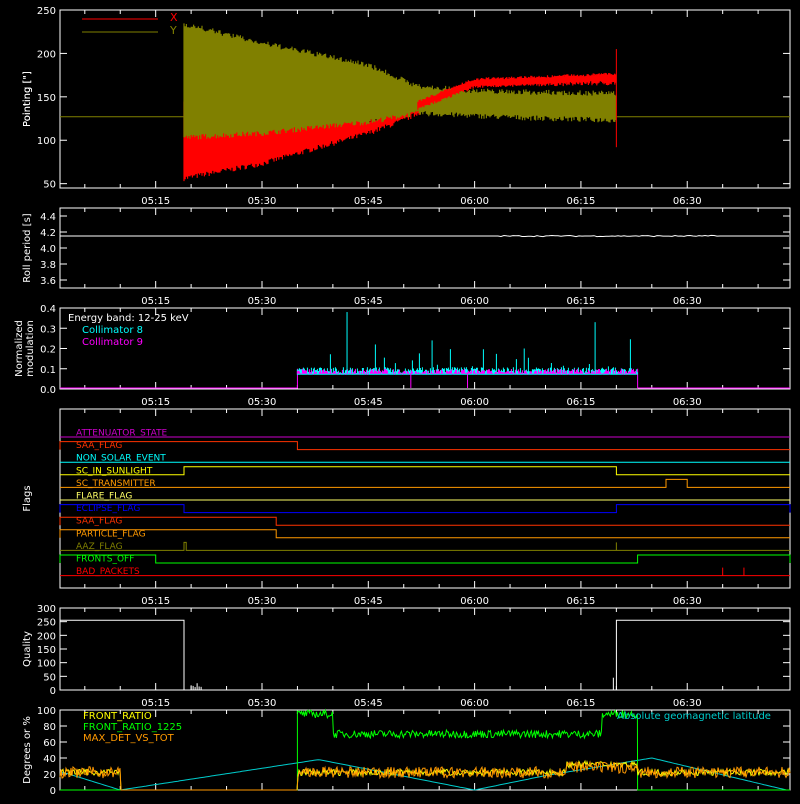  I want to click on panel-frame, so click(425, 750).